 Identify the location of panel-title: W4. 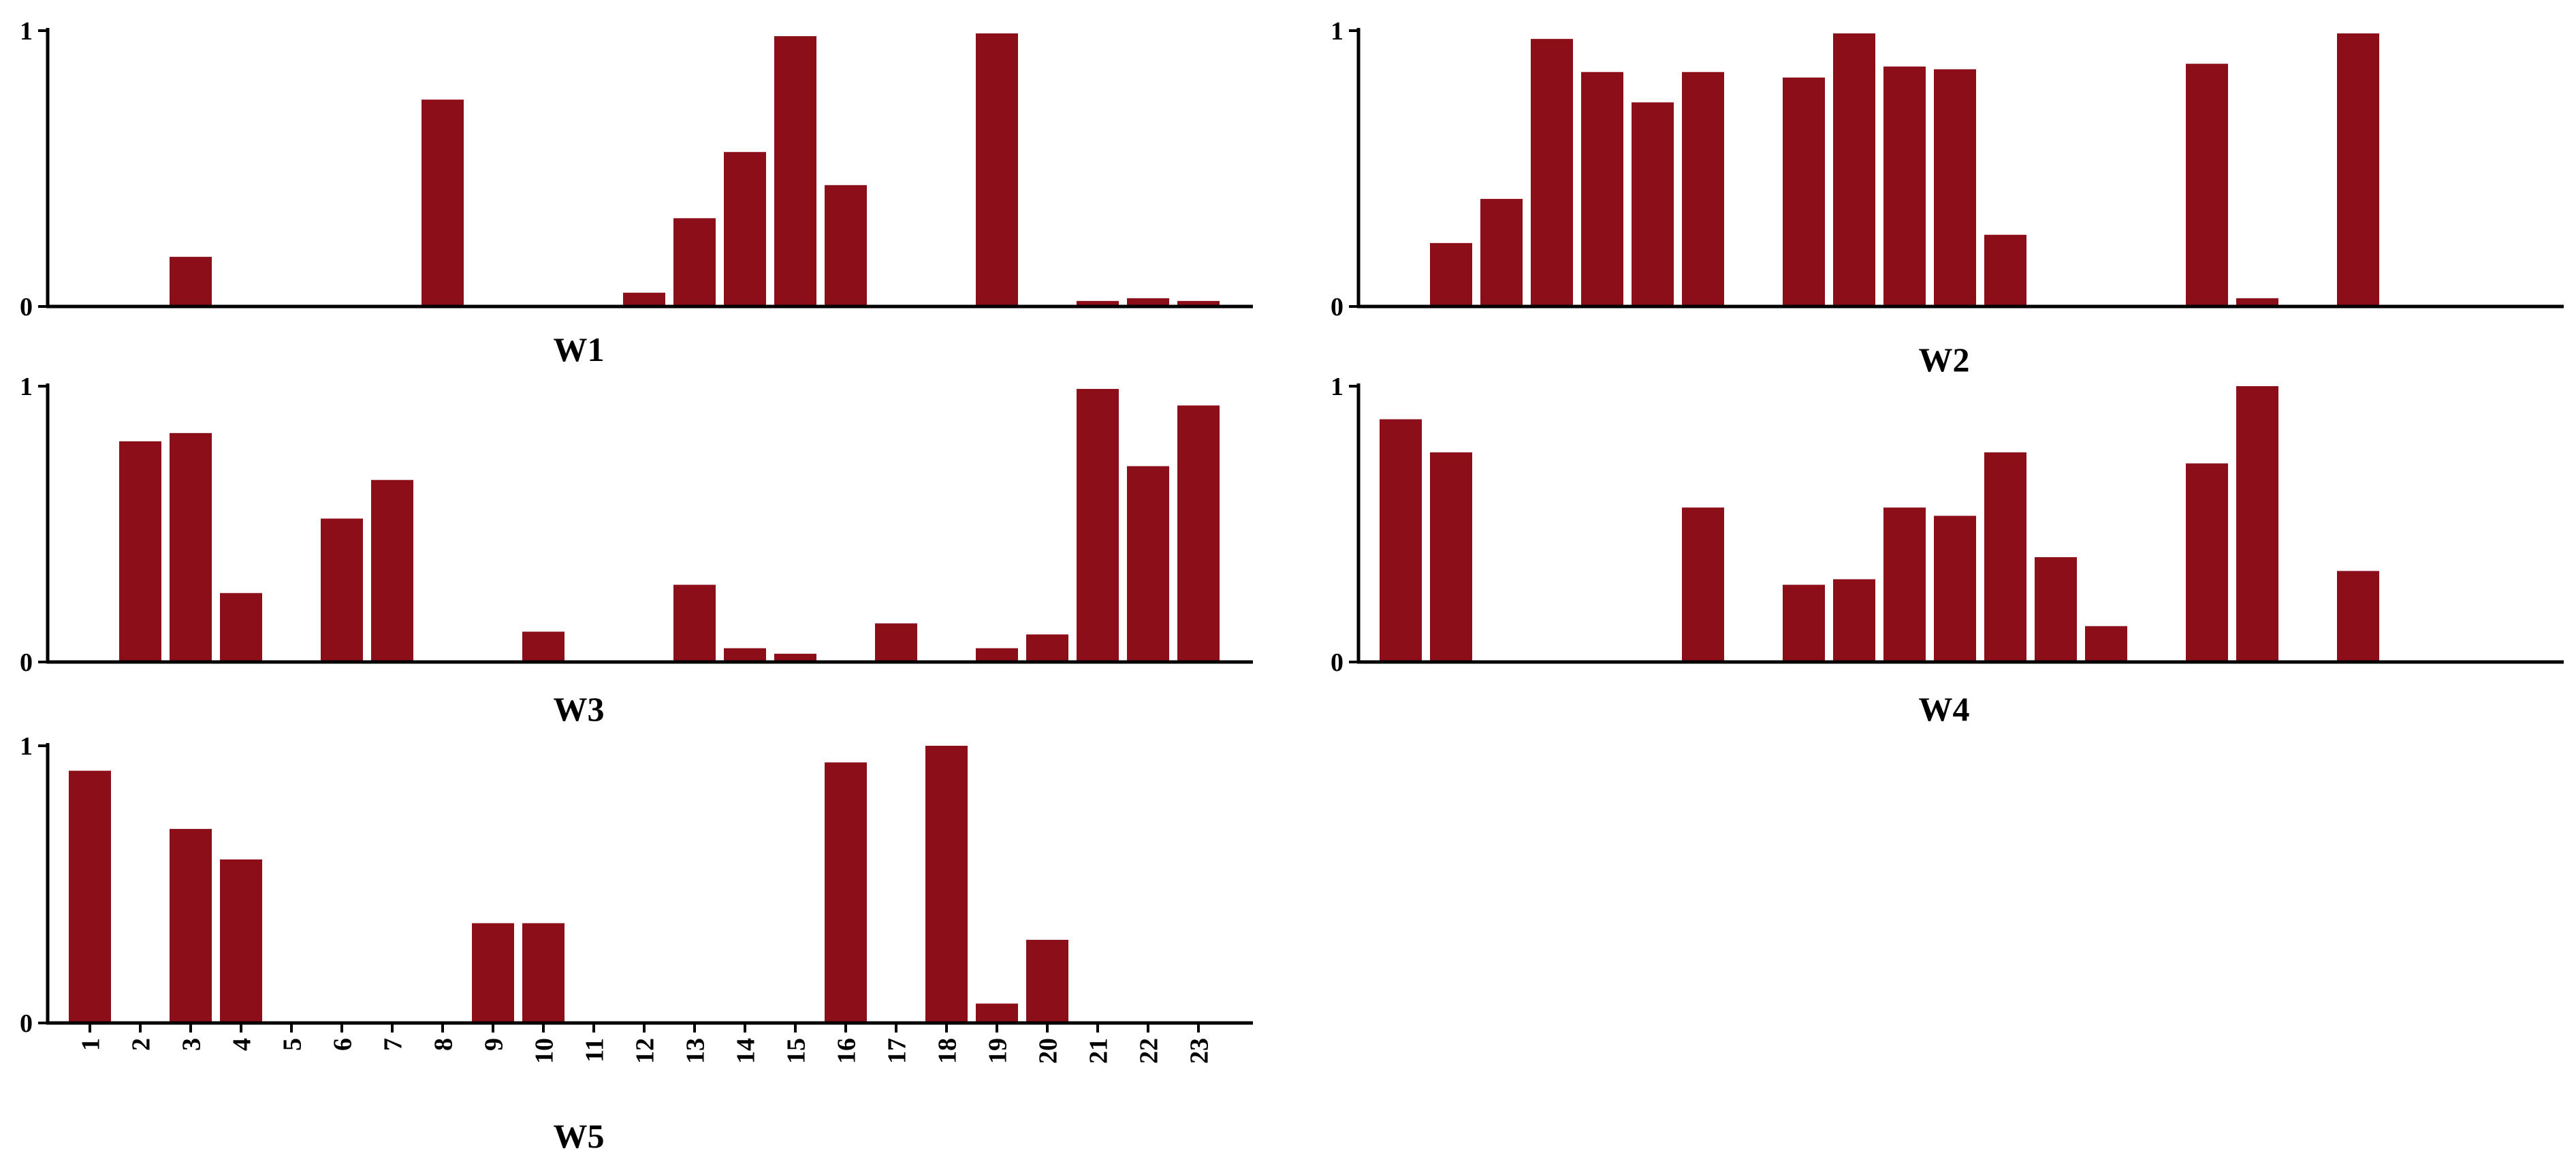
(1944, 709).